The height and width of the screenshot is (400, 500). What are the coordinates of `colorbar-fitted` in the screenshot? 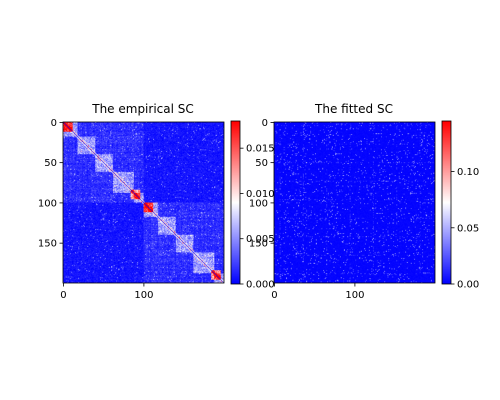 It's located at (446, 202).